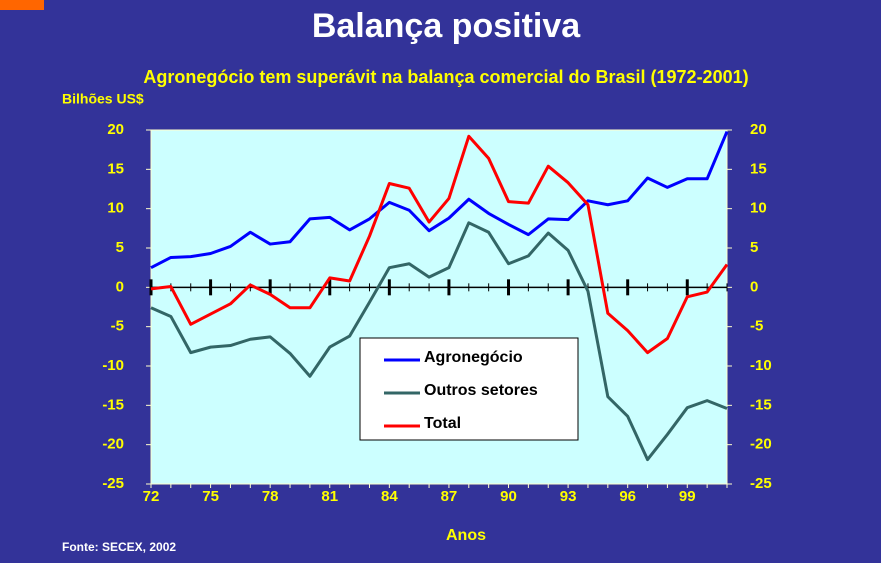 The height and width of the screenshot is (563, 881). I want to click on y2-tick-label: 10, so click(758, 208).